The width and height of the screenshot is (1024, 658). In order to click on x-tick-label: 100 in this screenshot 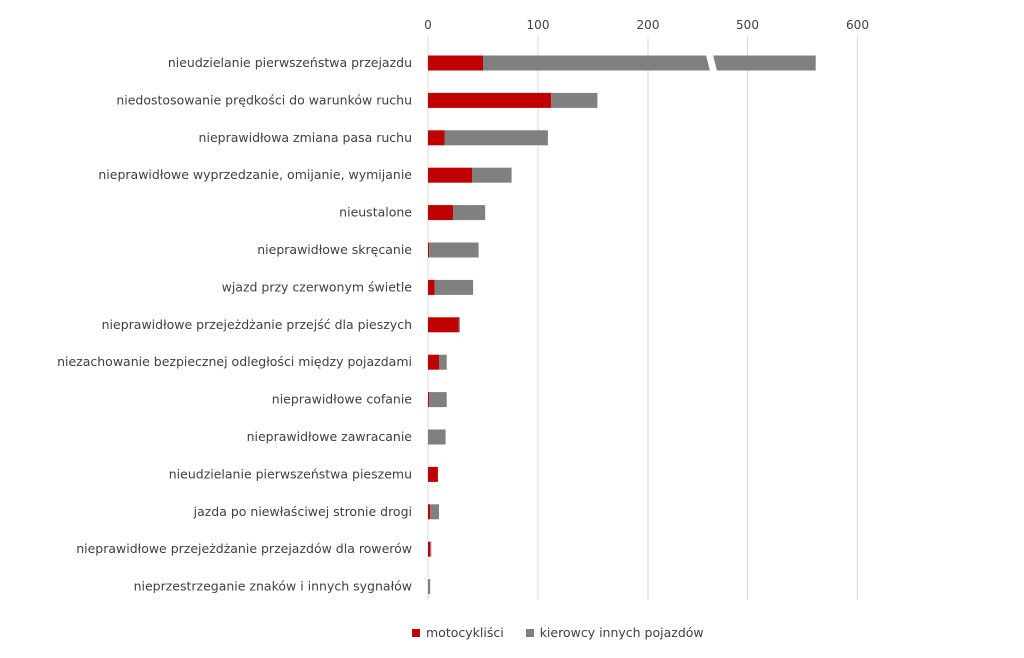, I will do `click(538, 25)`.